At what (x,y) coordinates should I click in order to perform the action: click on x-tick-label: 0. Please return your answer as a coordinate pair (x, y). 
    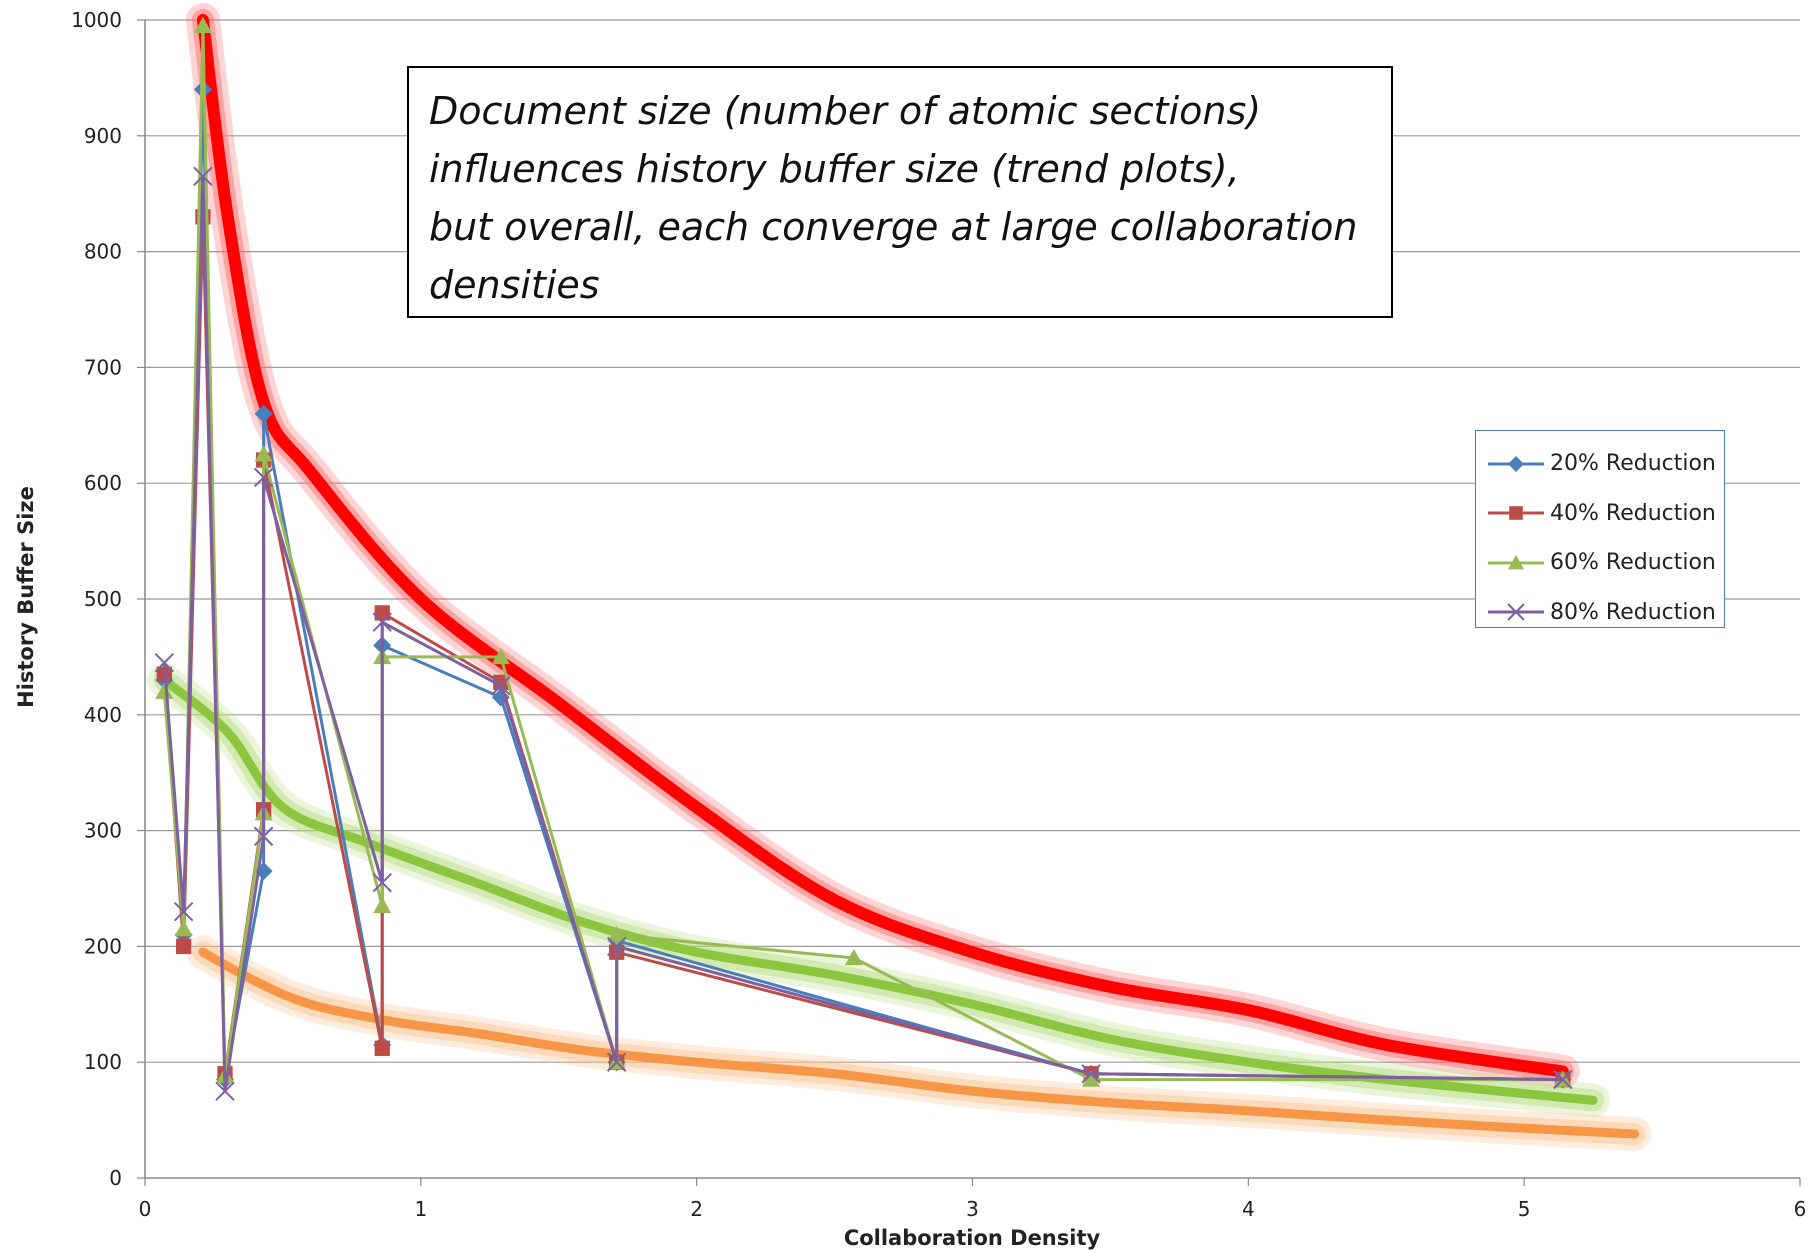
    Looking at the image, I should click on (145, 1209).